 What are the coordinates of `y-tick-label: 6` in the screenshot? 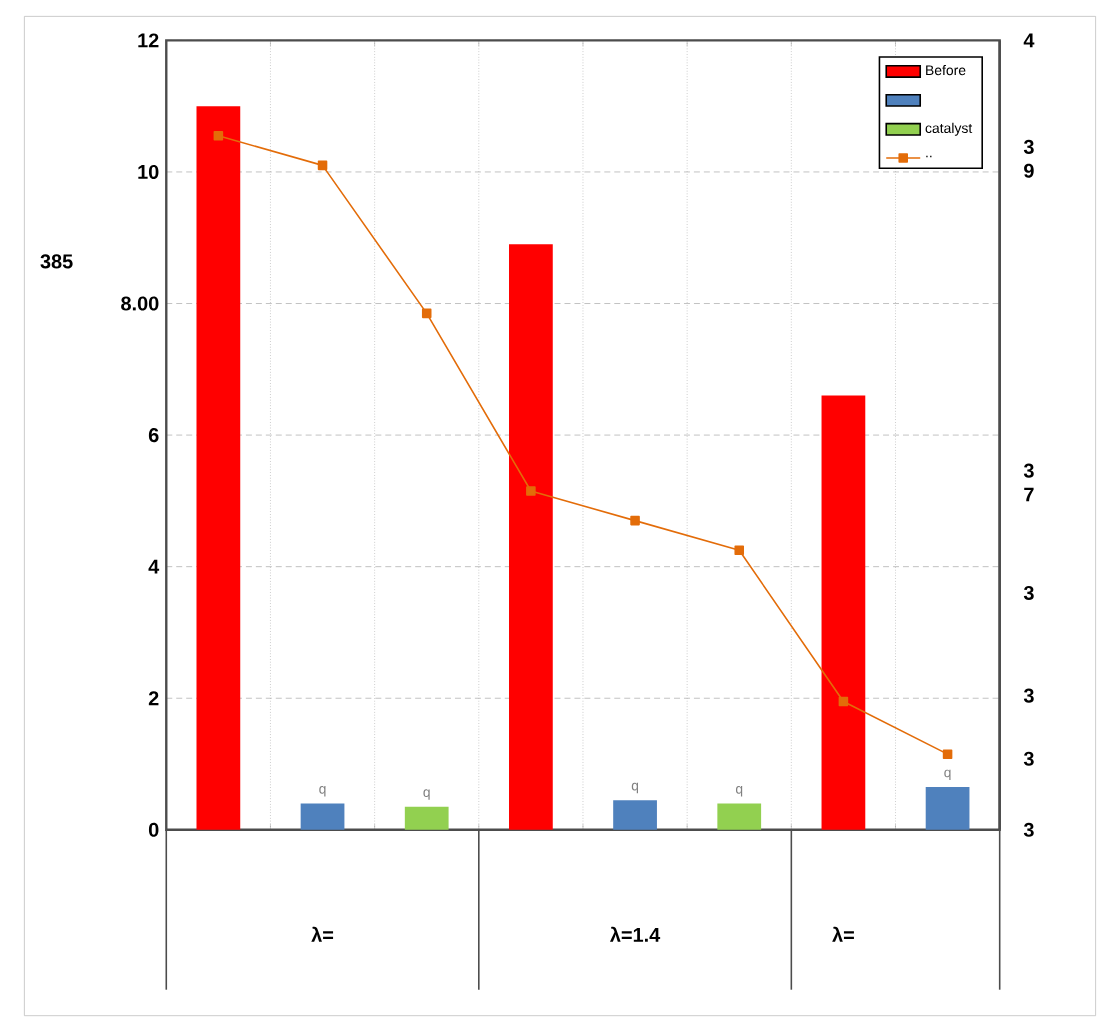 It's located at (153, 435).